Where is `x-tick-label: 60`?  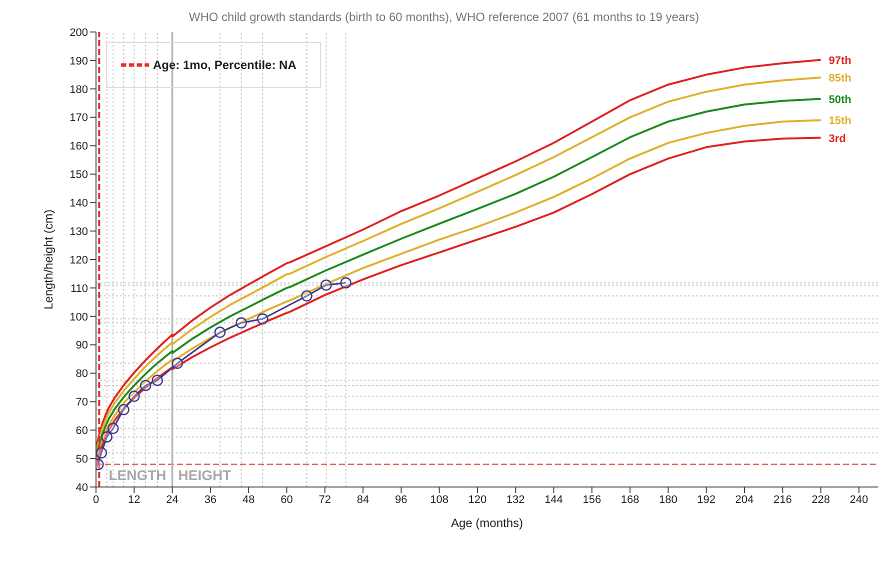
x-tick-label: 60 is located at coordinates (286, 500).